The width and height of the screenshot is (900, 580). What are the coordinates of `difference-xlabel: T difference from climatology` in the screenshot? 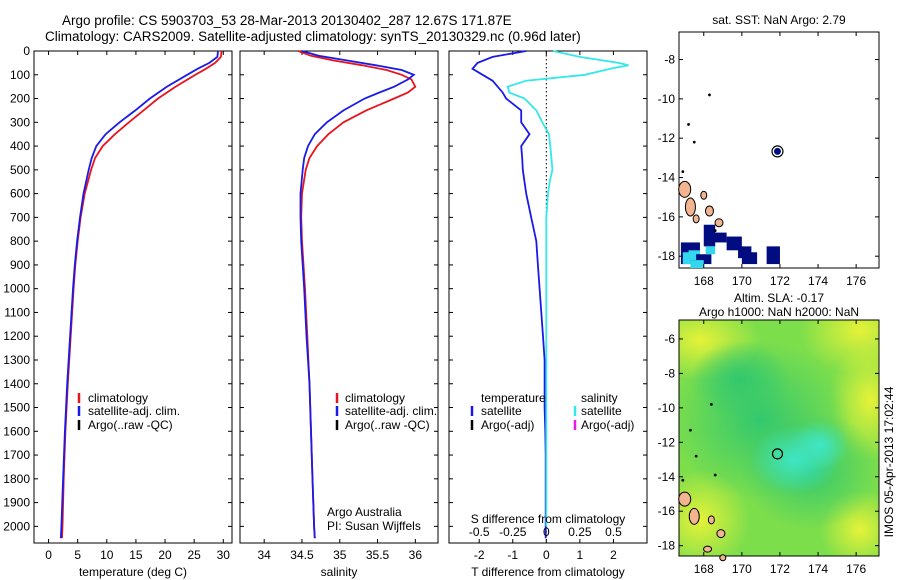 It's located at (548, 572).